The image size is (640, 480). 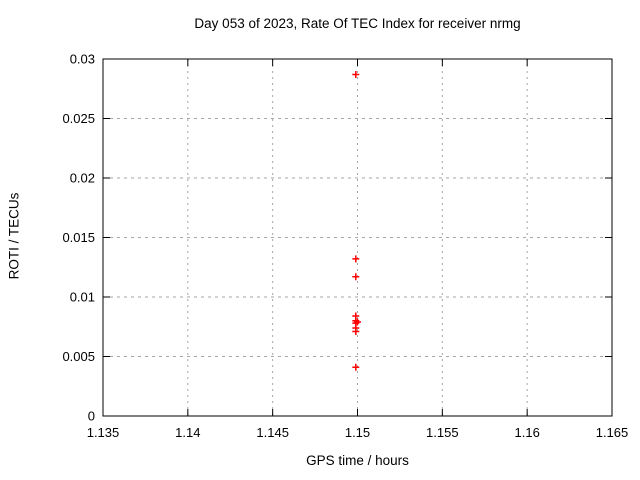 I want to click on y-tick-label: 0.01, so click(x=82, y=297).